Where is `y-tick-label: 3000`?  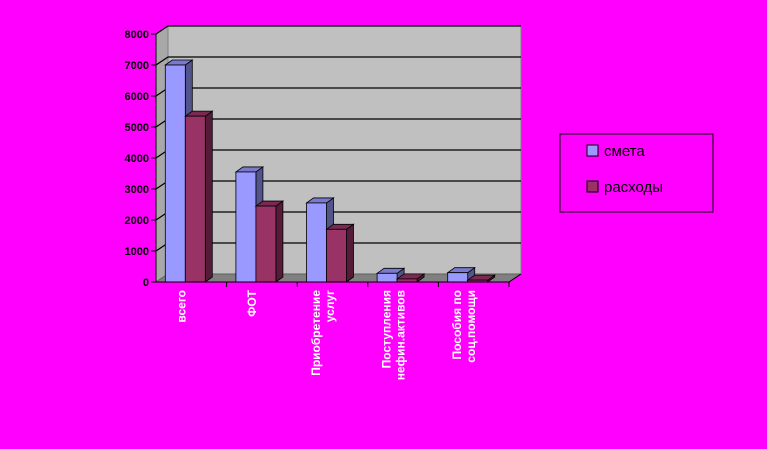
y-tick-label: 3000 is located at coordinates (137, 190).